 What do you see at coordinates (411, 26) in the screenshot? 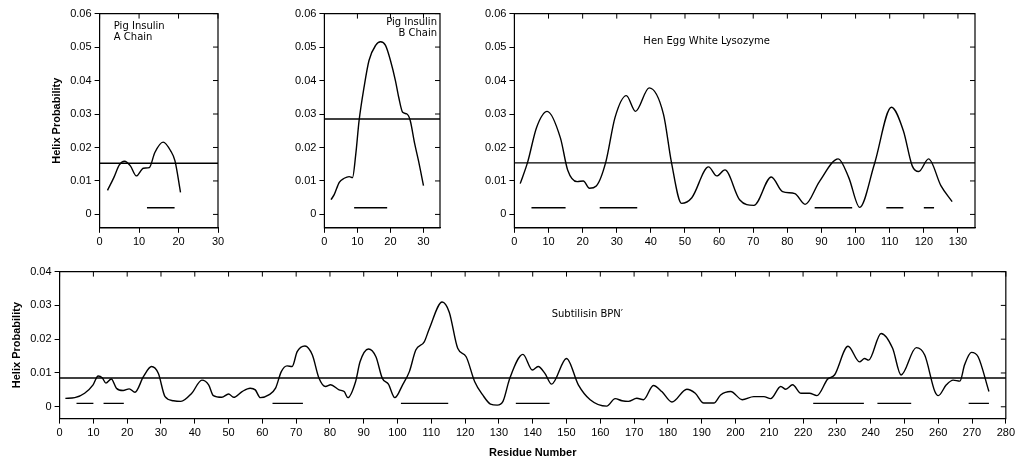
I see `text: Pig Insulin B Chain` at bounding box center [411, 26].